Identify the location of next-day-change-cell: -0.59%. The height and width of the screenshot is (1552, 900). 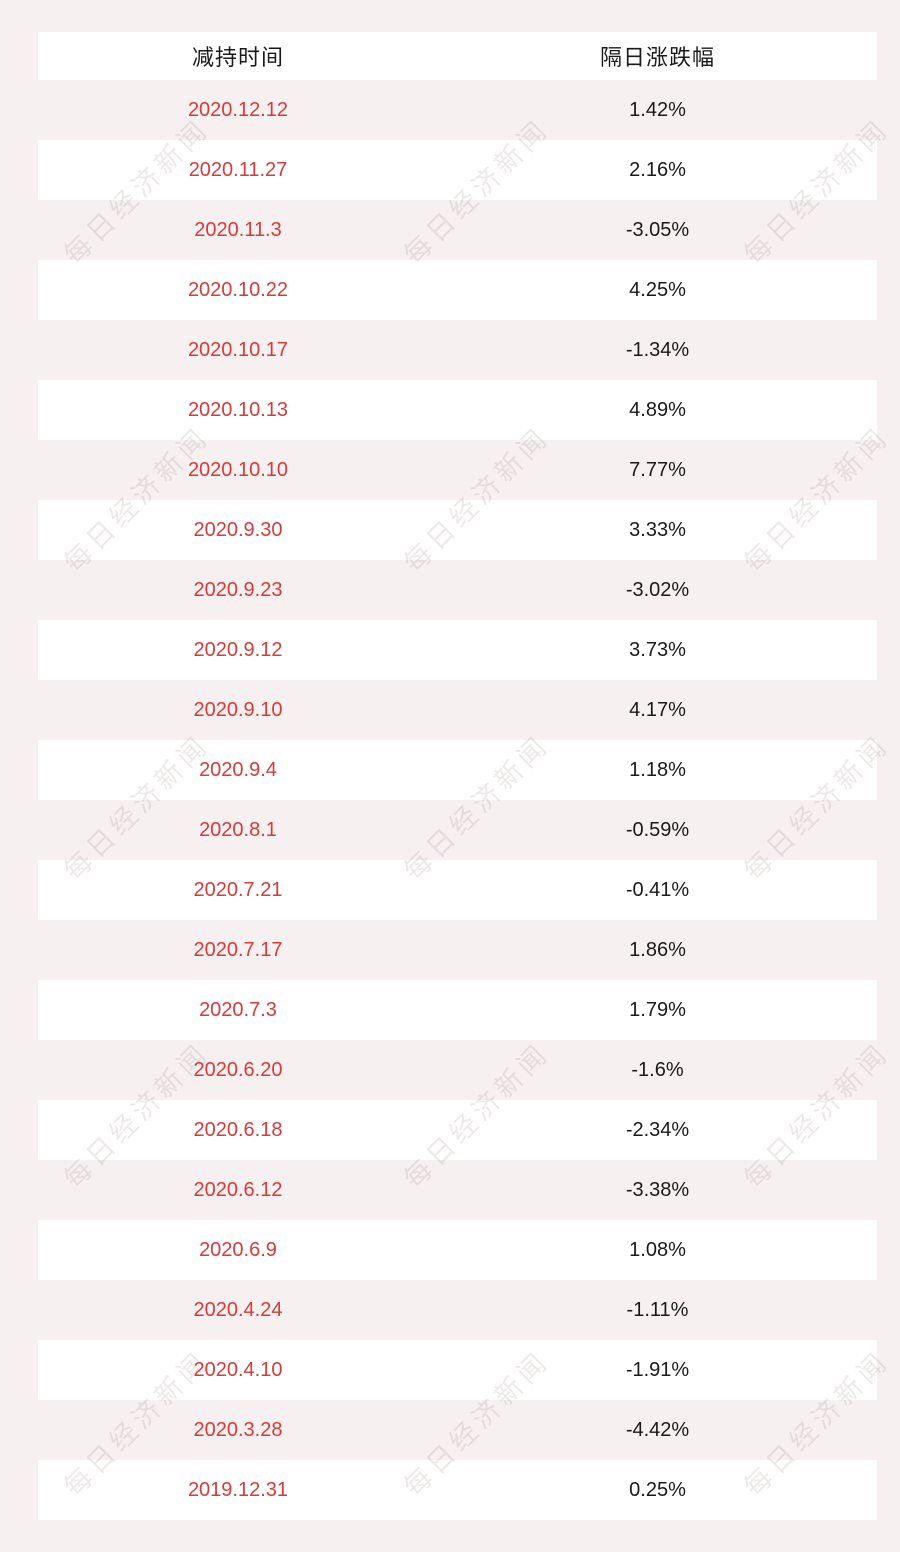
(657, 829).